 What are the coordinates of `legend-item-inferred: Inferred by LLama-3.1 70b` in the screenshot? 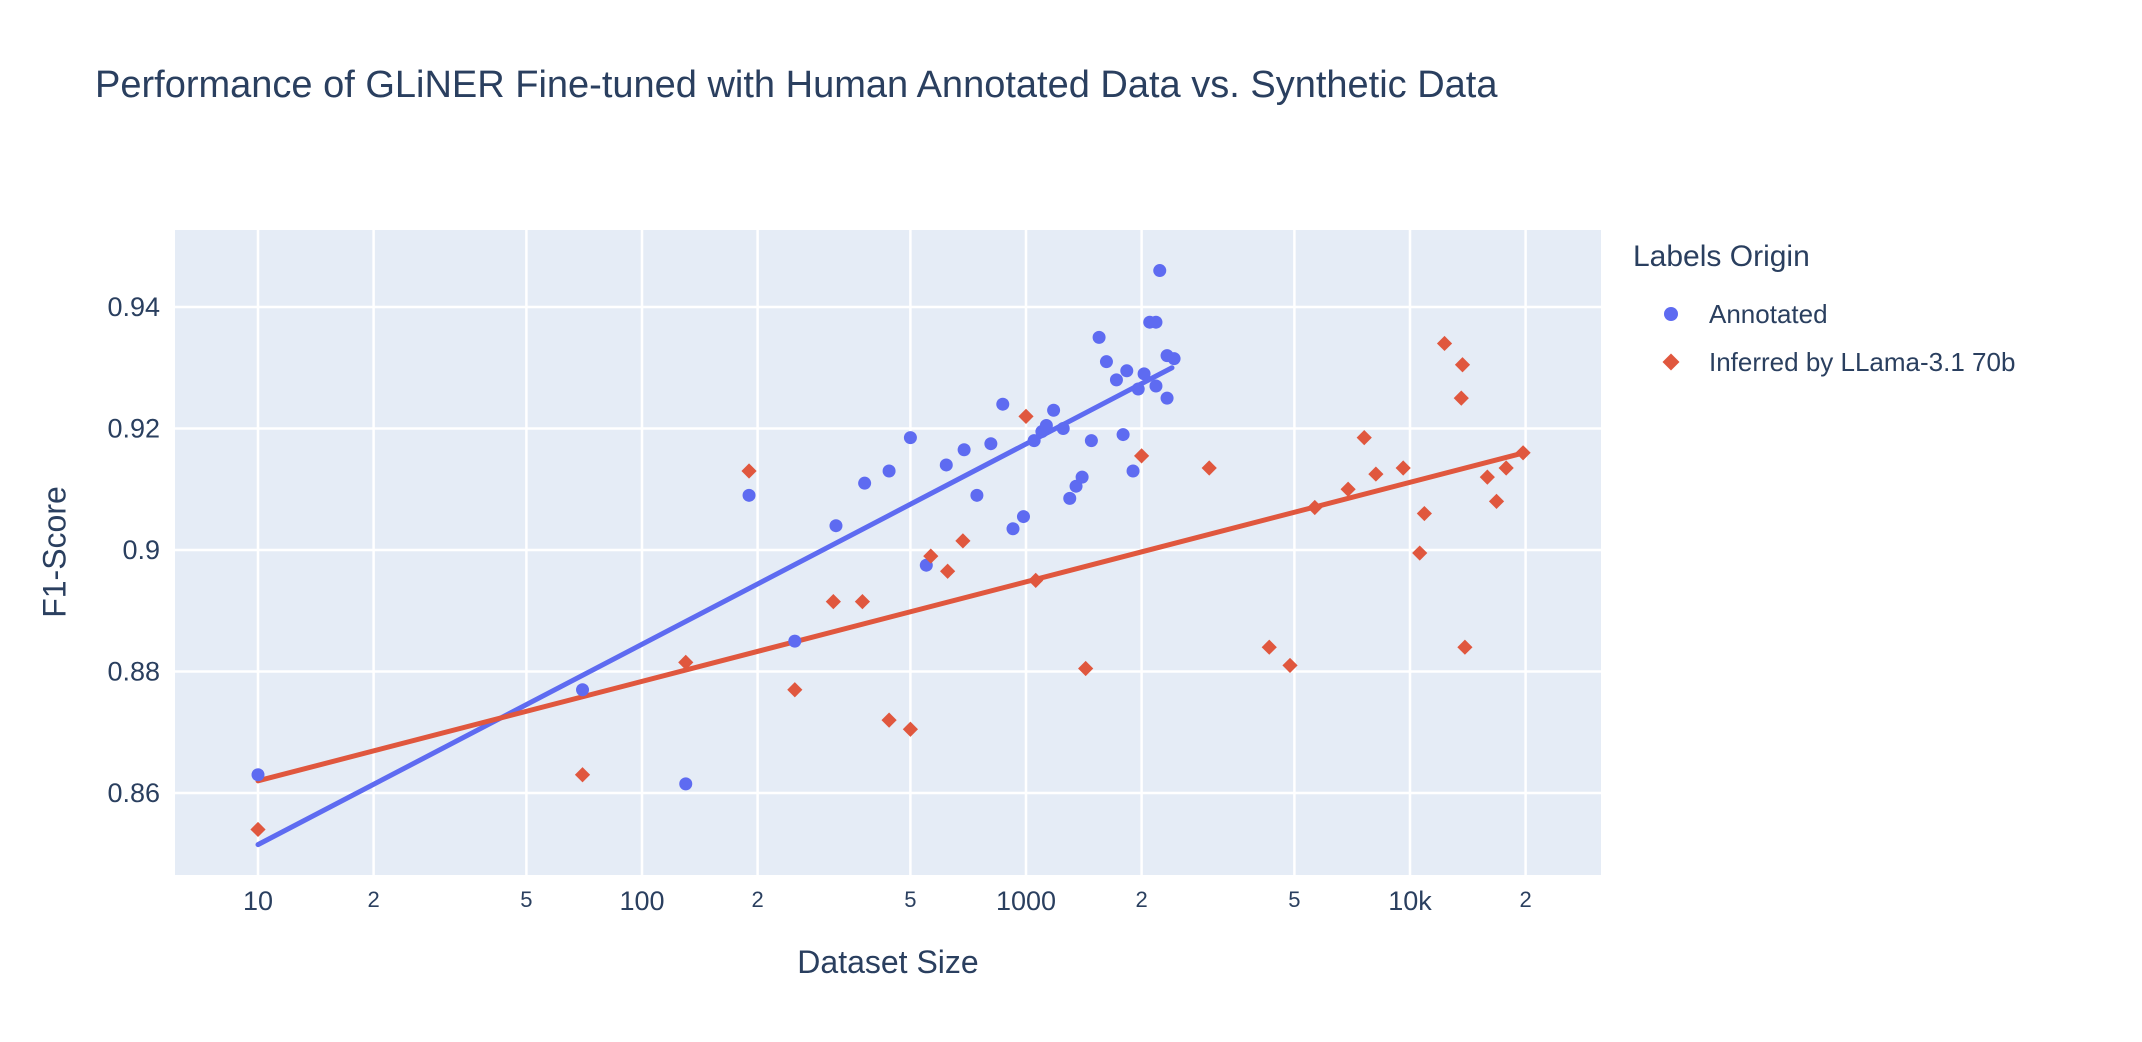 It's located at (1824, 362).